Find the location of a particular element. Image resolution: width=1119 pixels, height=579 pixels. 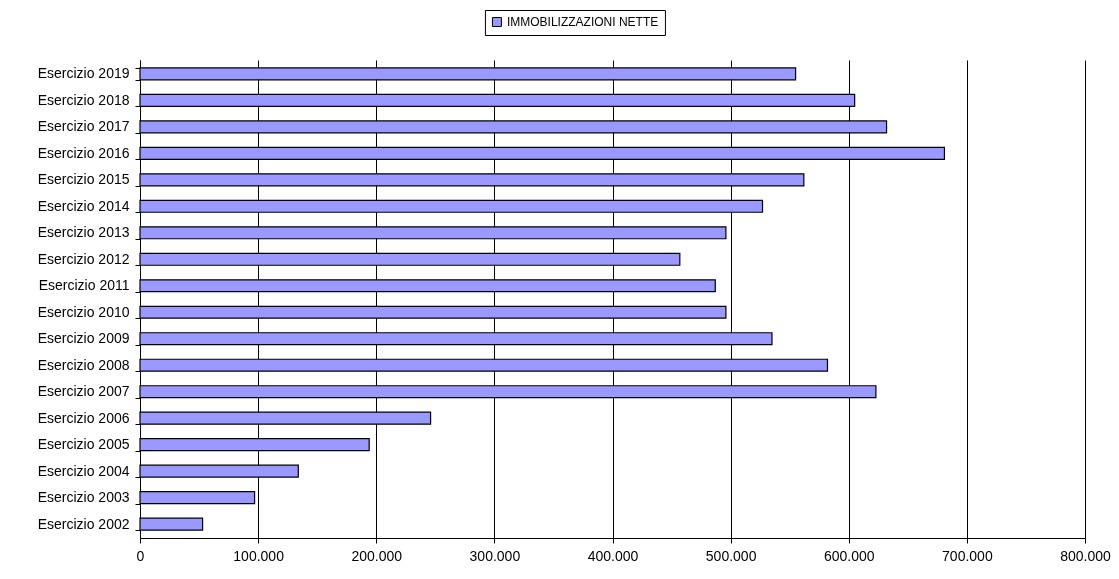

y-tick-label: Esercizio 2007 is located at coordinates (83, 391).